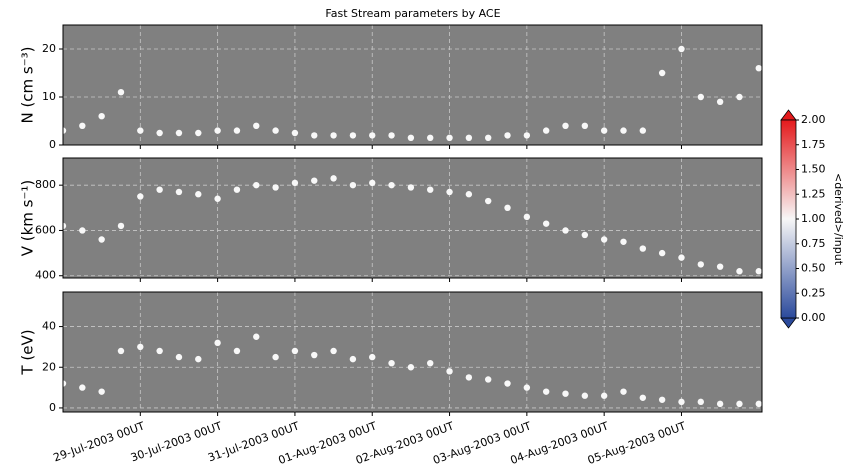 The width and height of the screenshot is (848, 465). I want to click on y-tick-label: 0, so click(52, 407).